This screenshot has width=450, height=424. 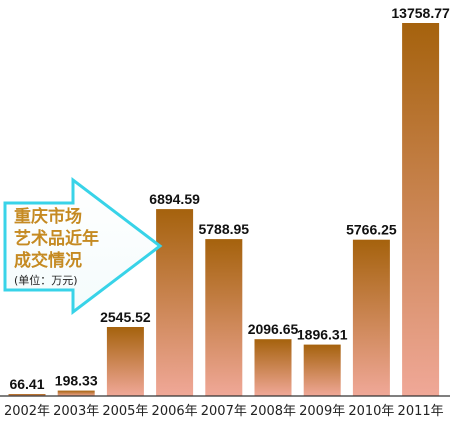 I want to click on chart-title-line-2: 艺术品近年, so click(x=56, y=238).